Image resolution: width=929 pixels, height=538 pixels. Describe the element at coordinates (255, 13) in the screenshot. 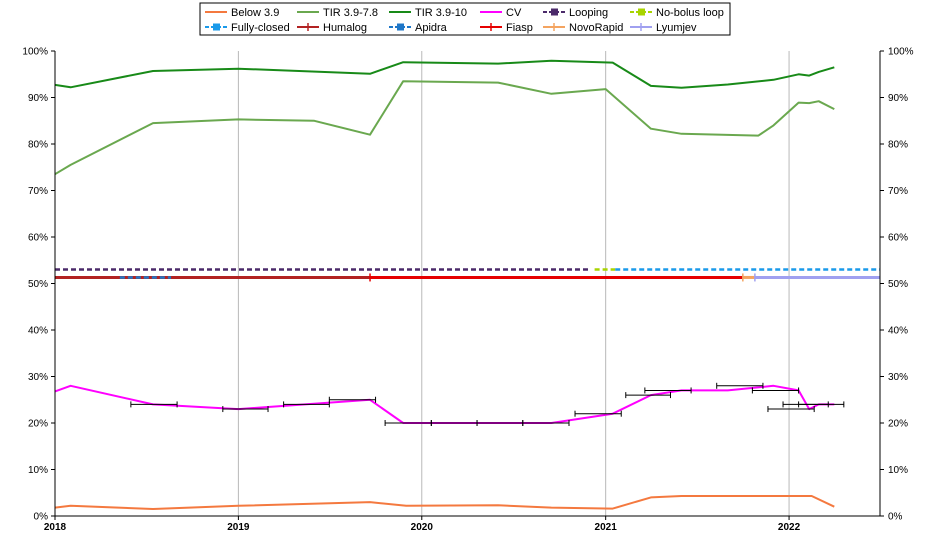

I see `legend-label: Below 3.9` at that location.